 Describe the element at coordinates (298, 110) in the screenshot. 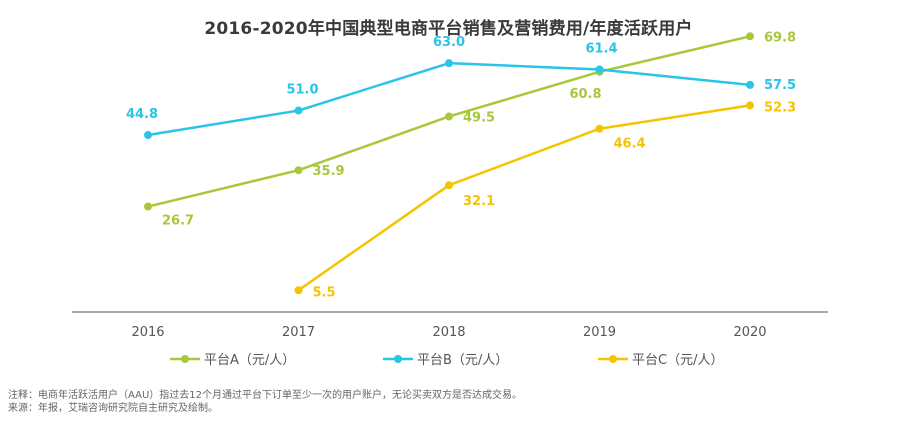

I see `data-point-1-2017` at that location.